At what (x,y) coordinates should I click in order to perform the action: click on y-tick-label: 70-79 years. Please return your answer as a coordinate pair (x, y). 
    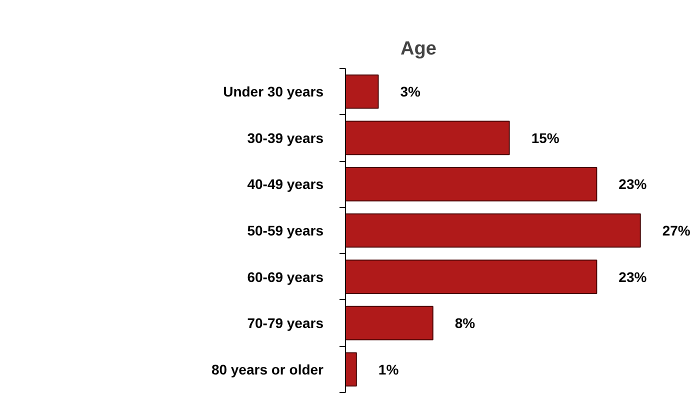
    Looking at the image, I should click on (285, 323).